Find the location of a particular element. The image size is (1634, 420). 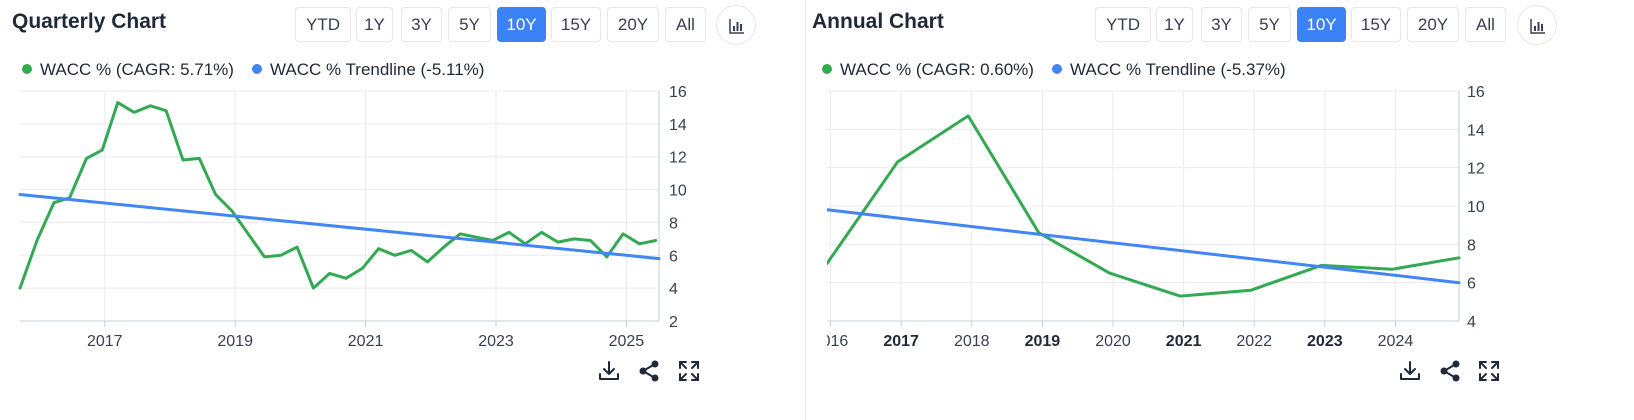

x-tick-label: 2020 is located at coordinates (1113, 341).